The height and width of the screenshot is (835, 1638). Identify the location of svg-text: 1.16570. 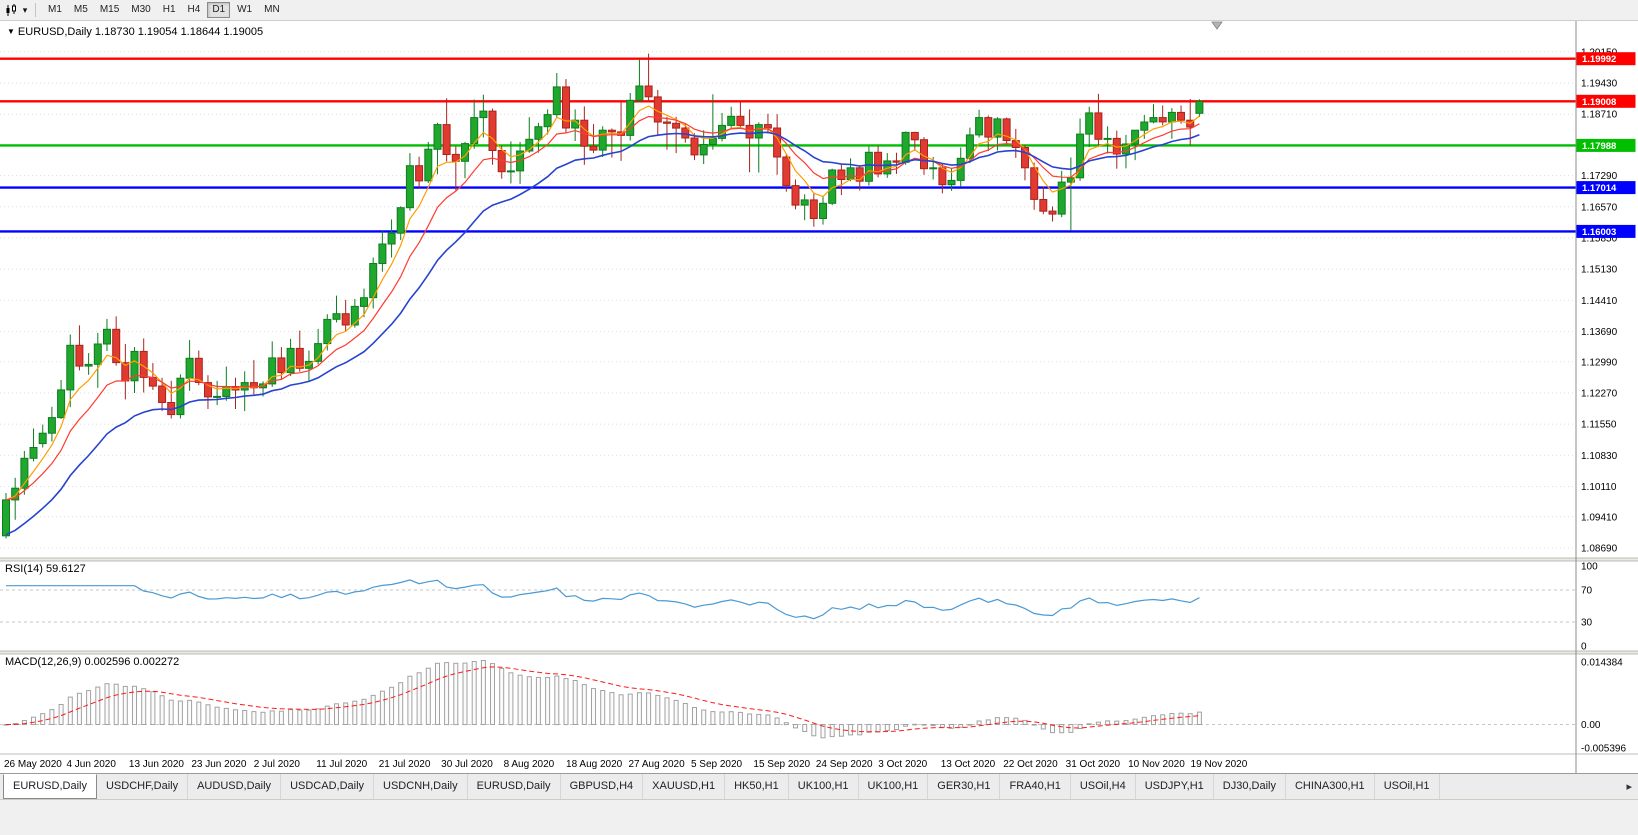
(1599, 207).